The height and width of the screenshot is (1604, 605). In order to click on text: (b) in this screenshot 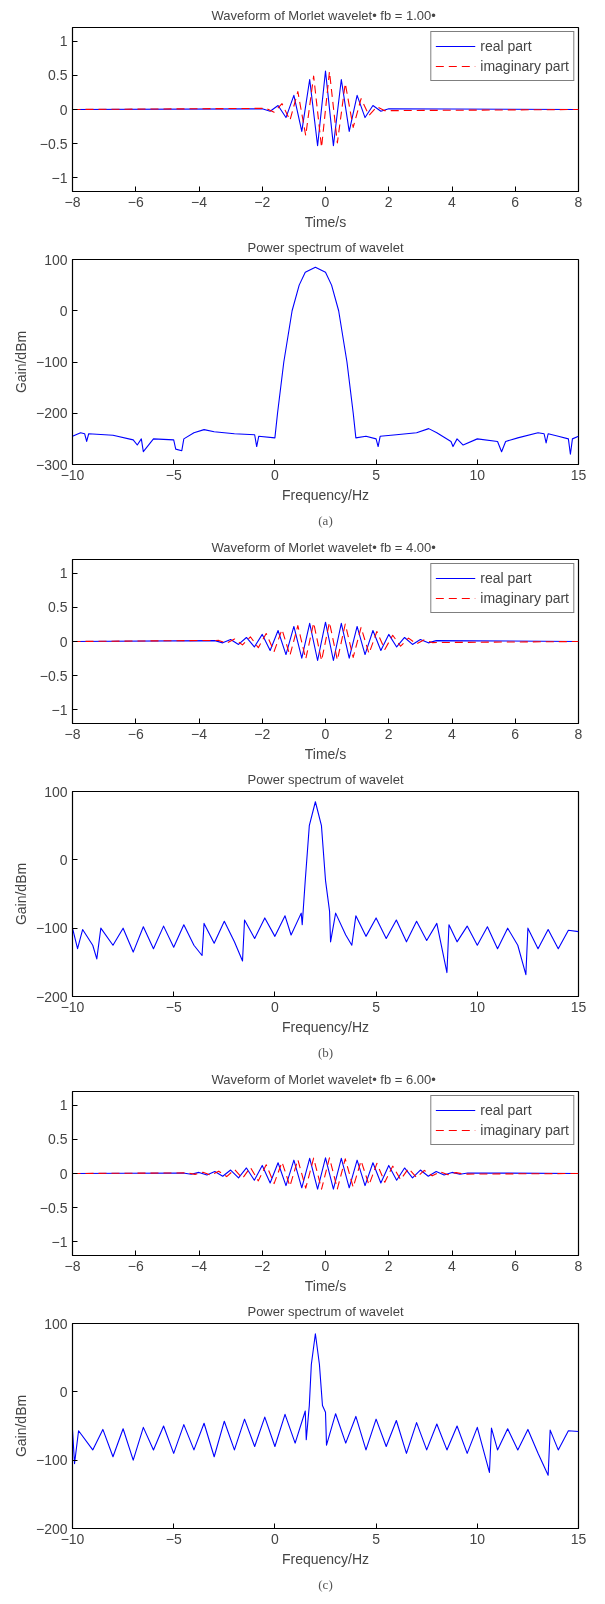, I will do `click(325, 1052)`.